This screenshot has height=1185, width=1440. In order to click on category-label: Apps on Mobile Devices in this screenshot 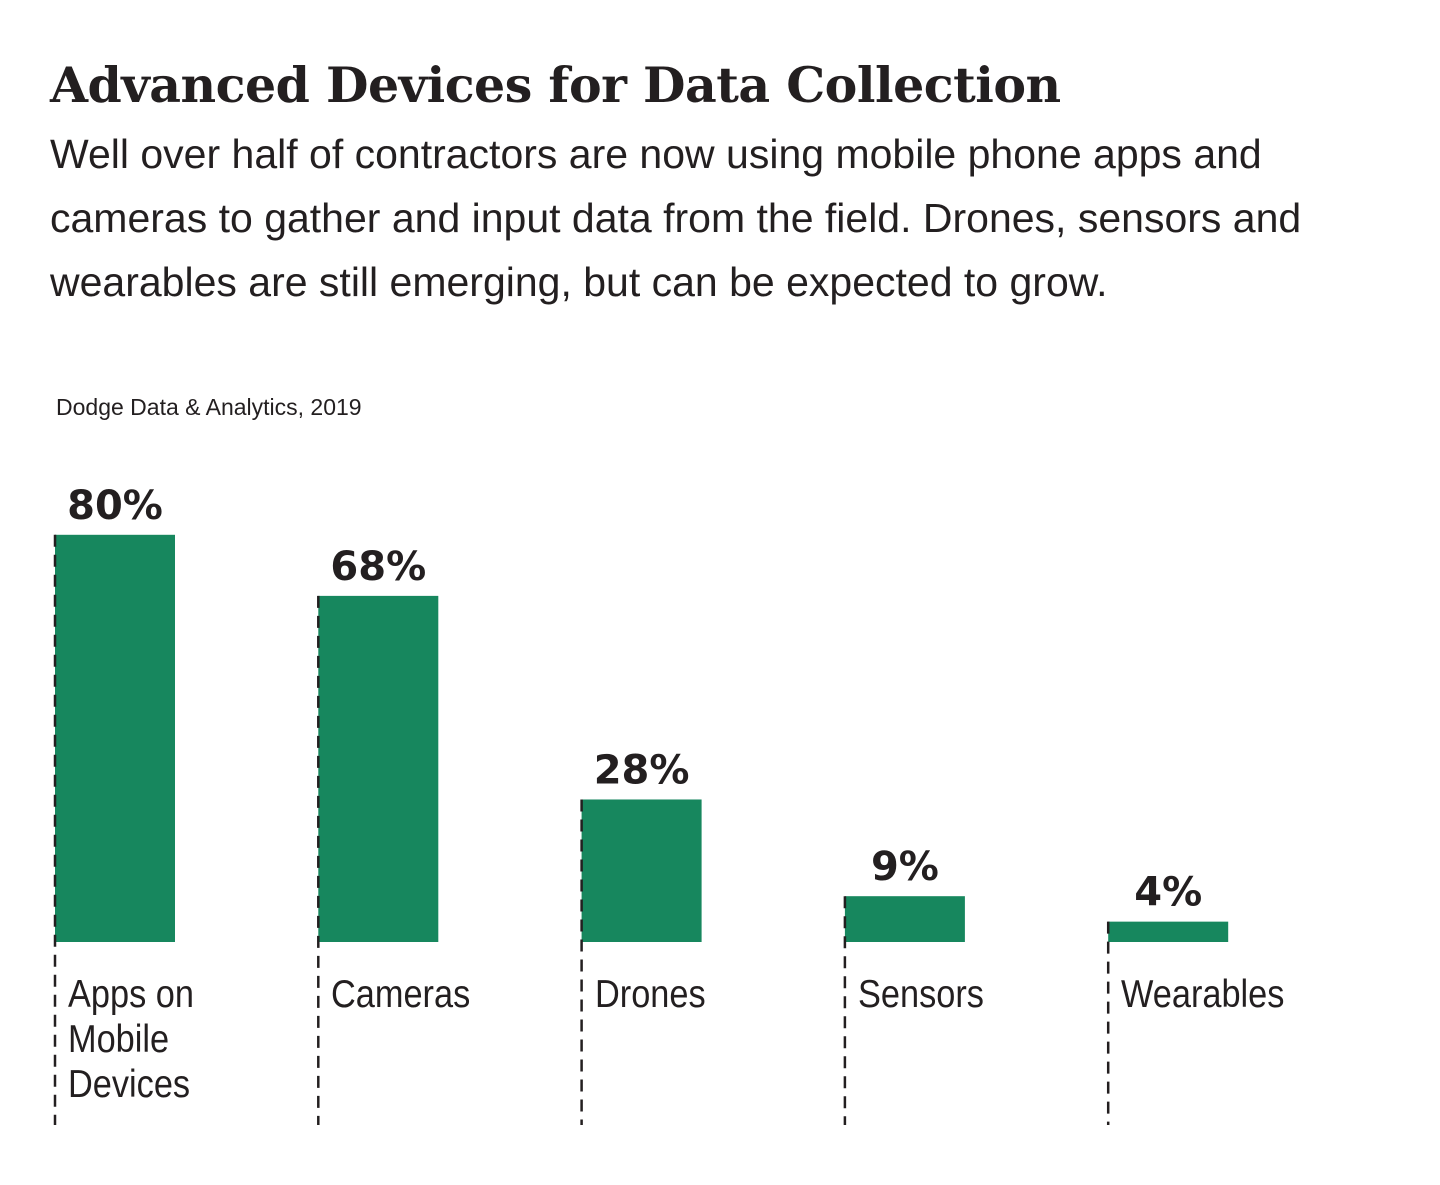, I will do `click(131, 1039)`.